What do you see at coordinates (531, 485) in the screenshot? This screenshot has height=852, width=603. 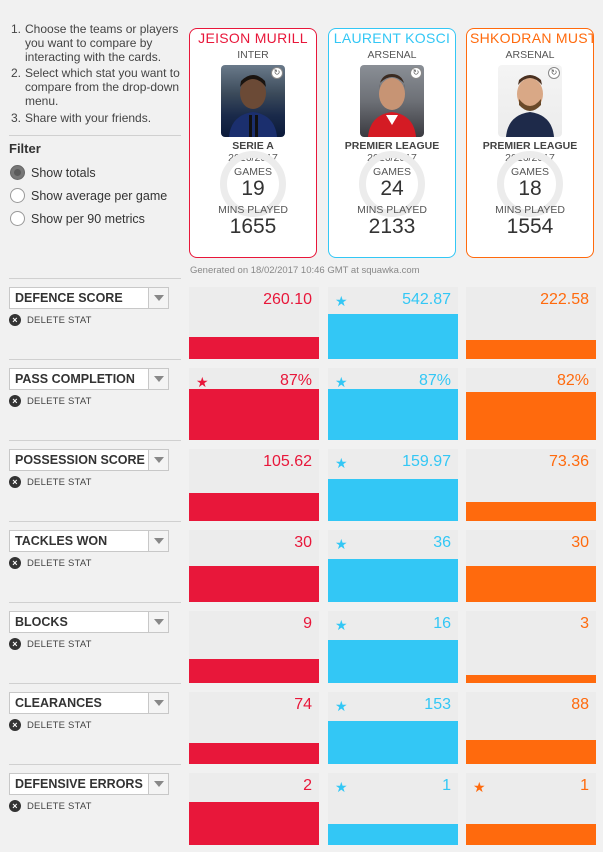 I see `stat-cell: 73.36` at bounding box center [531, 485].